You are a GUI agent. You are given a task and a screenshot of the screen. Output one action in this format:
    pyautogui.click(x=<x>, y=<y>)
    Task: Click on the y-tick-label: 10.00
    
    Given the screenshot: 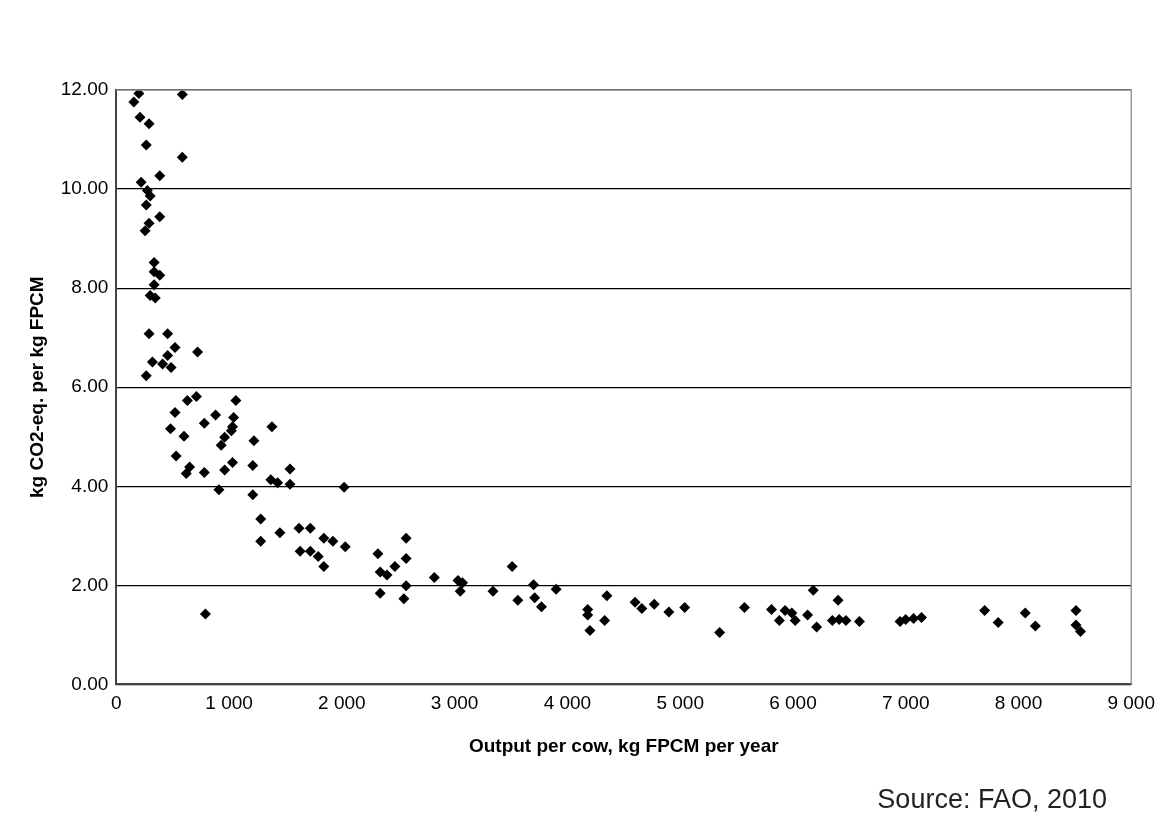 What is the action you would take?
    pyautogui.click(x=84, y=188)
    